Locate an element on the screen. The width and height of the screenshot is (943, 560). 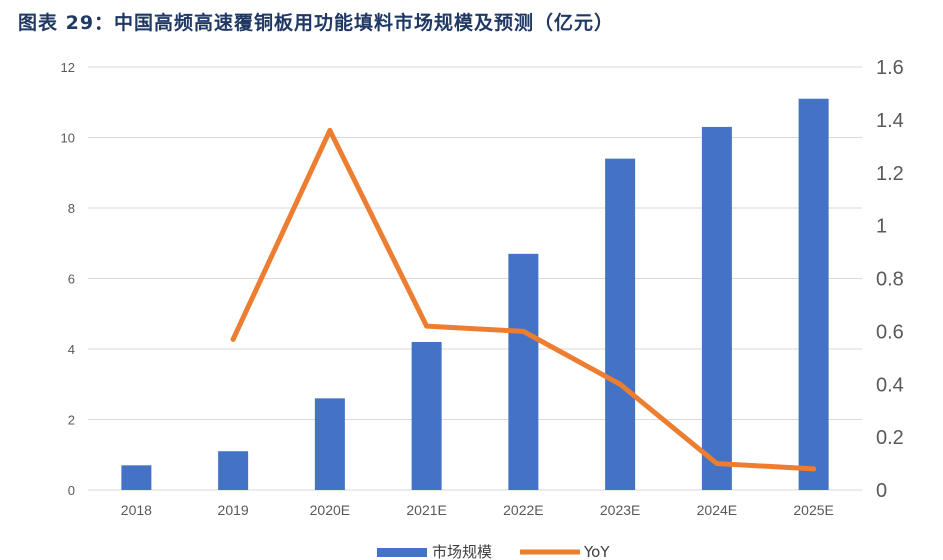
y-left-tick-label: 0 is located at coordinates (71, 490).